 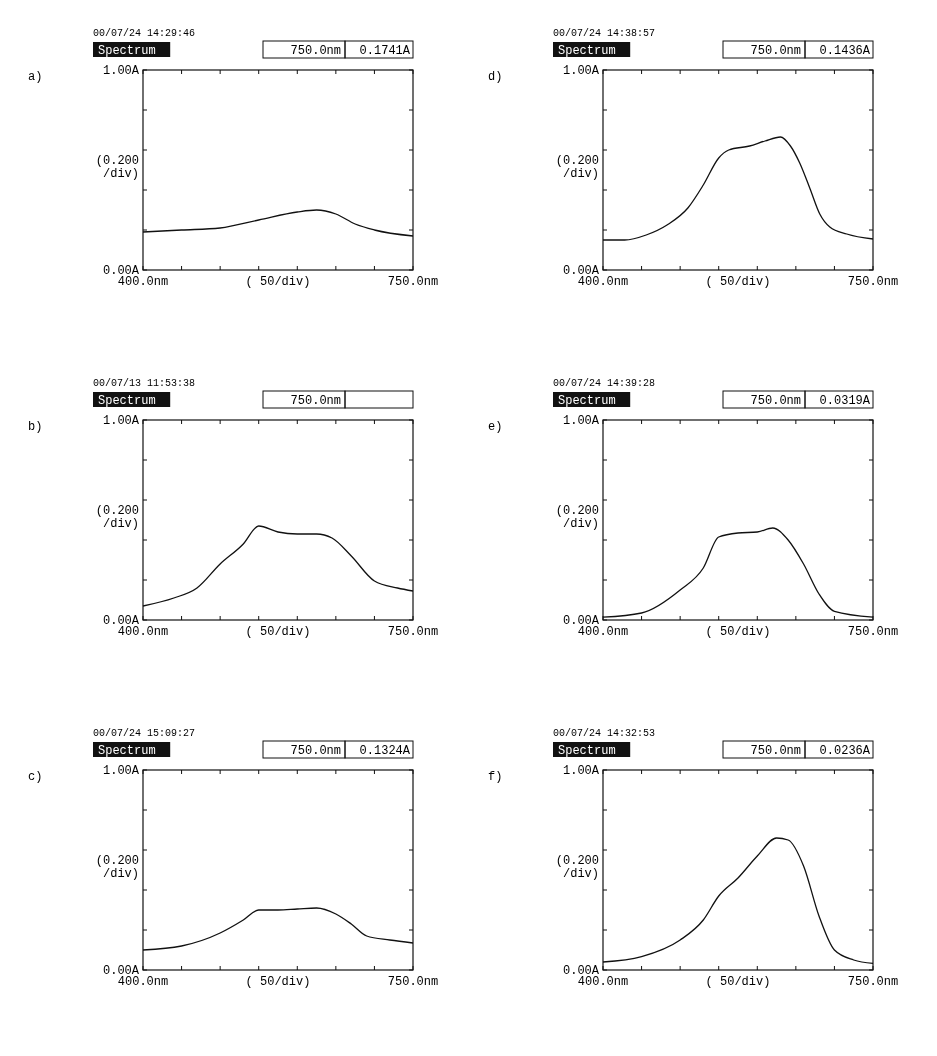 I want to click on text: a), so click(x=35, y=77).